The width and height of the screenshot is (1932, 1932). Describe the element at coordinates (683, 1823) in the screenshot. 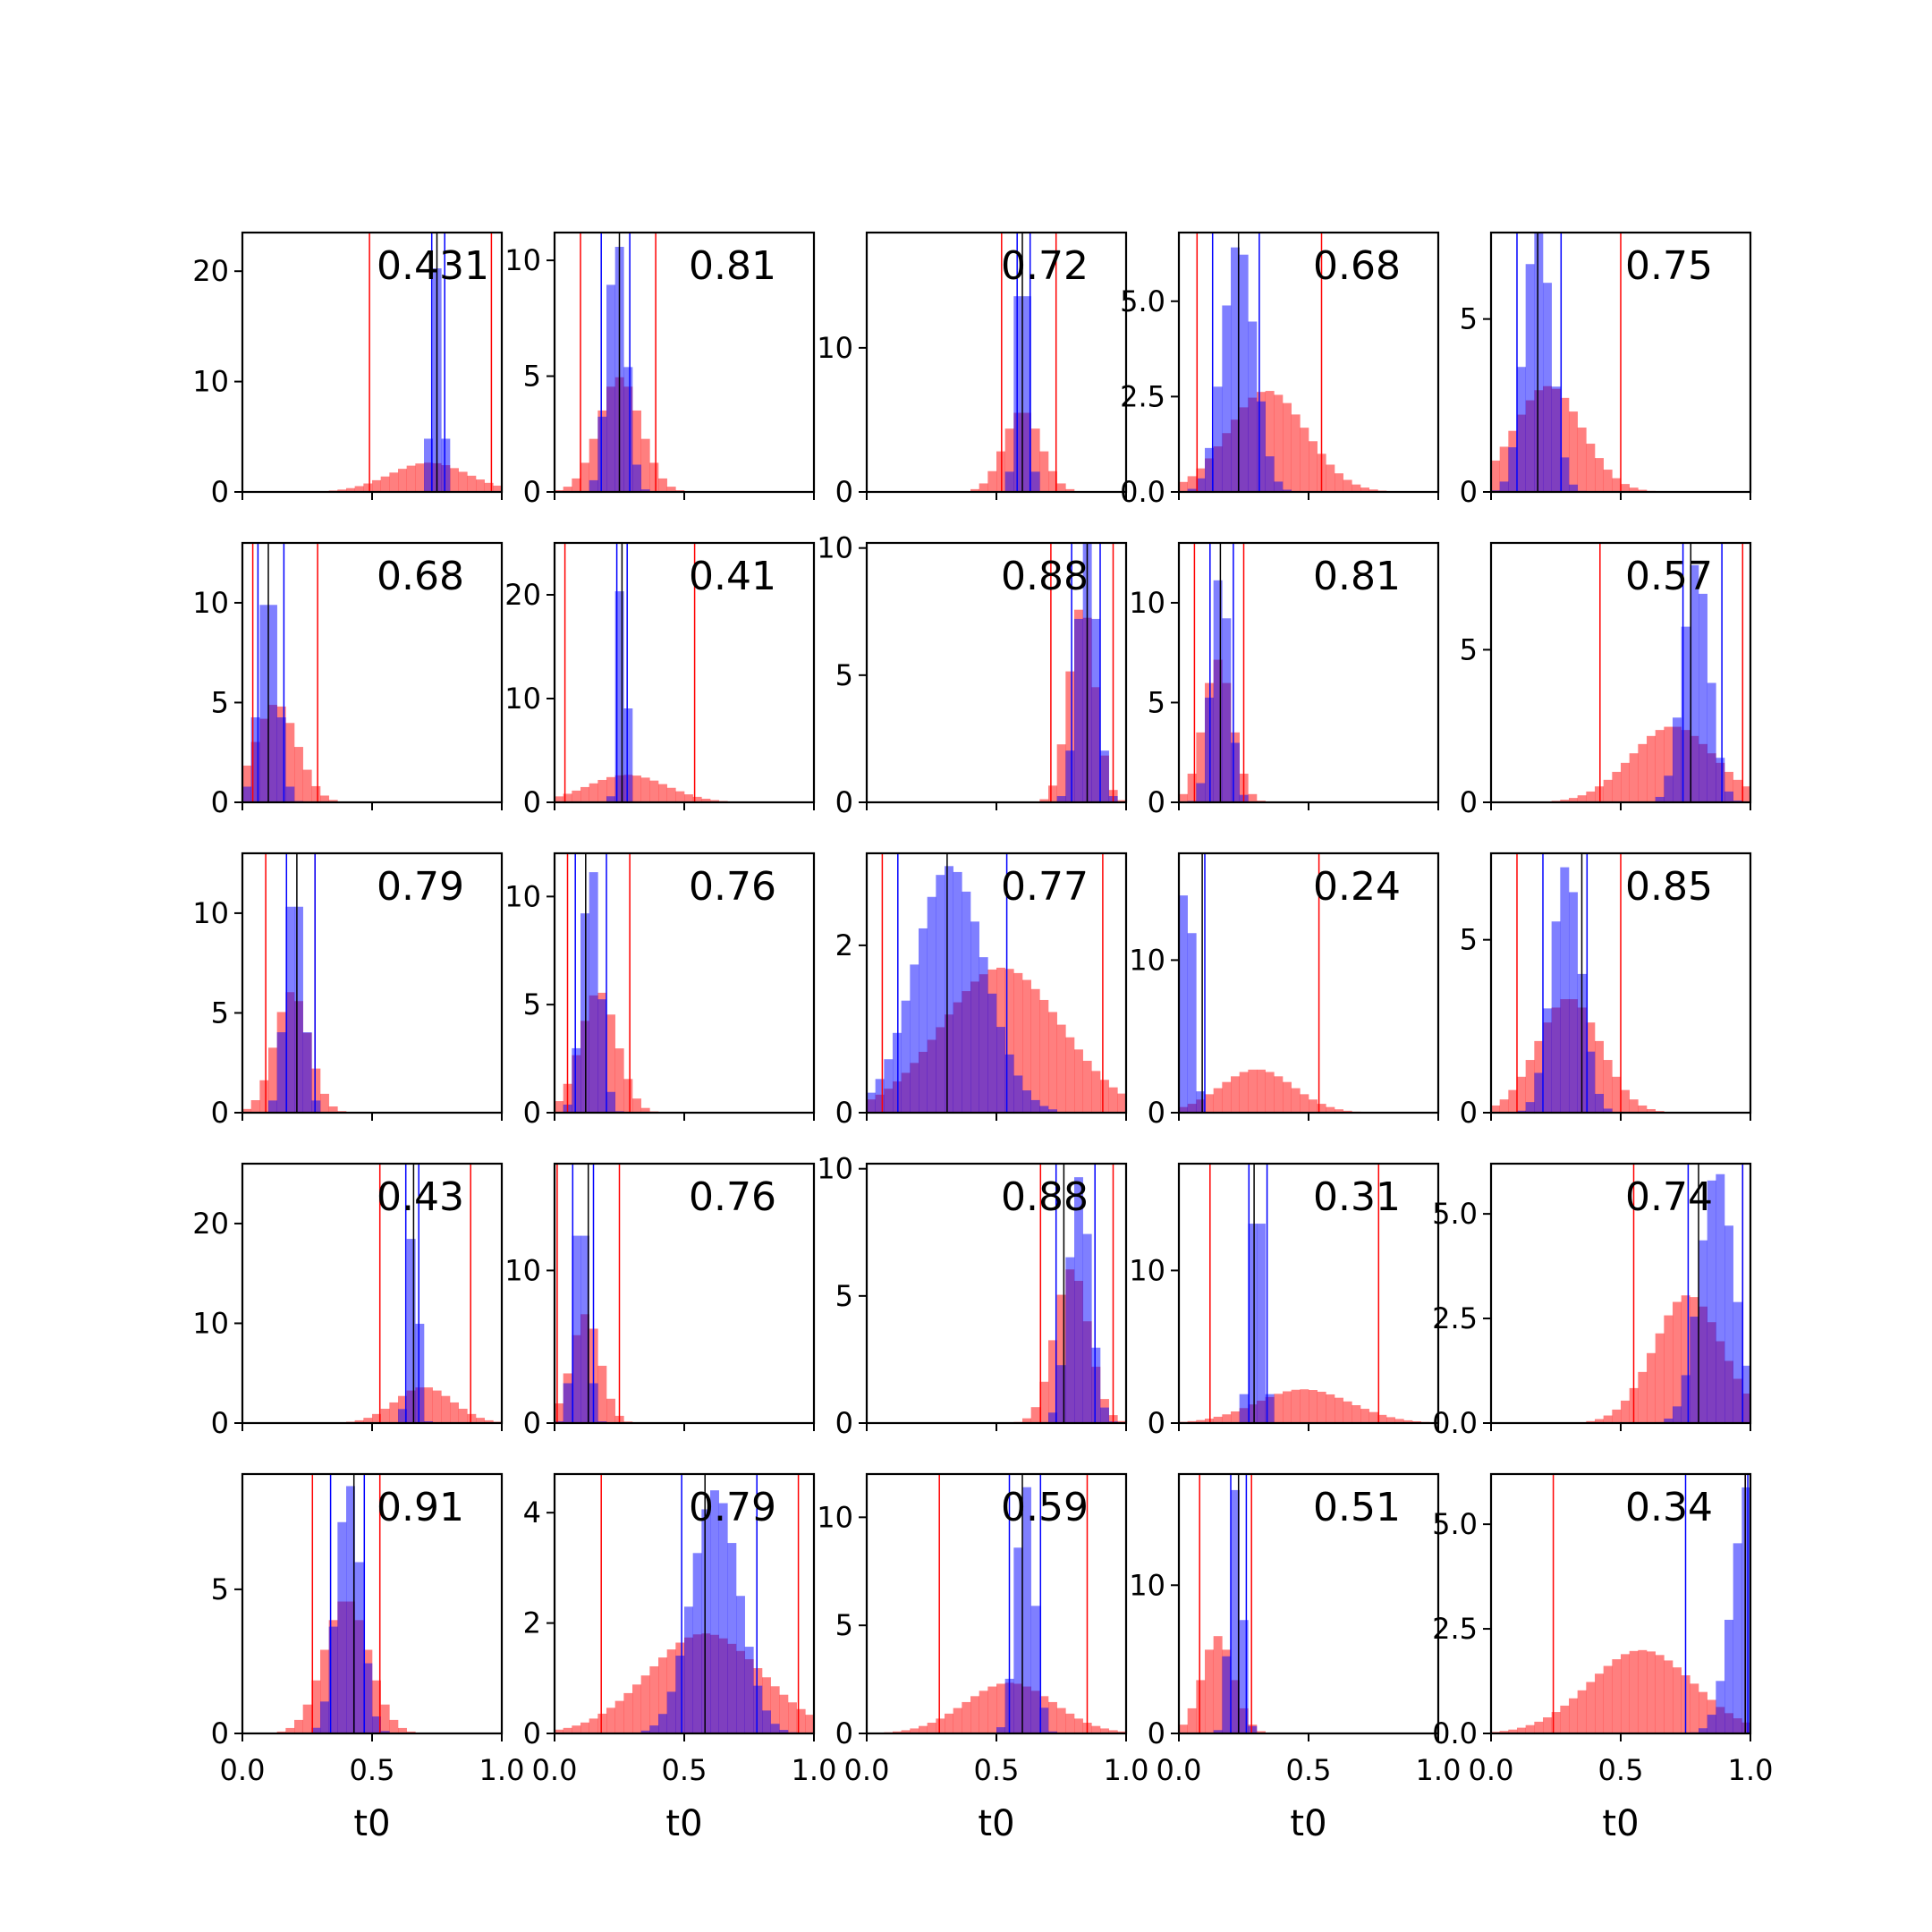

I see `x-axis-label: t0` at that location.